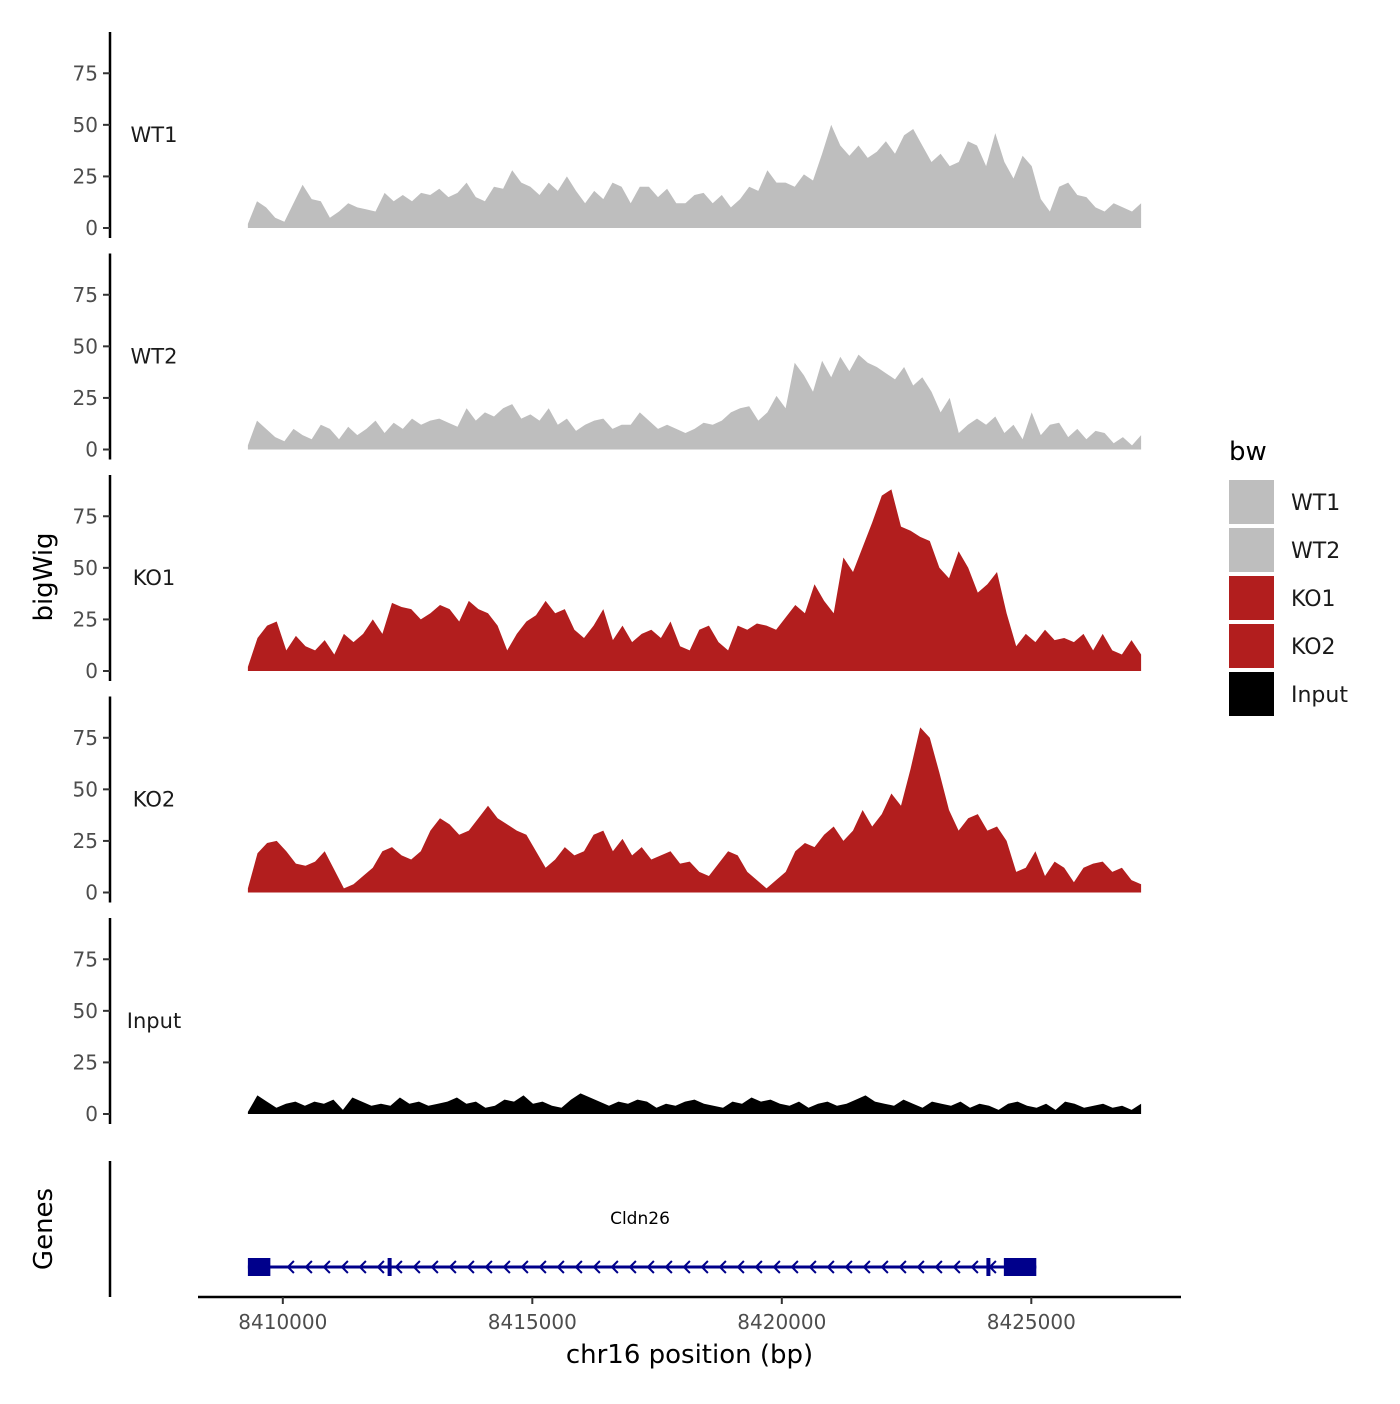 The width and height of the screenshot is (1400, 1404). Describe the element at coordinates (1251, 694) in the screenshot. I see `legend-swatch-input` at that location.